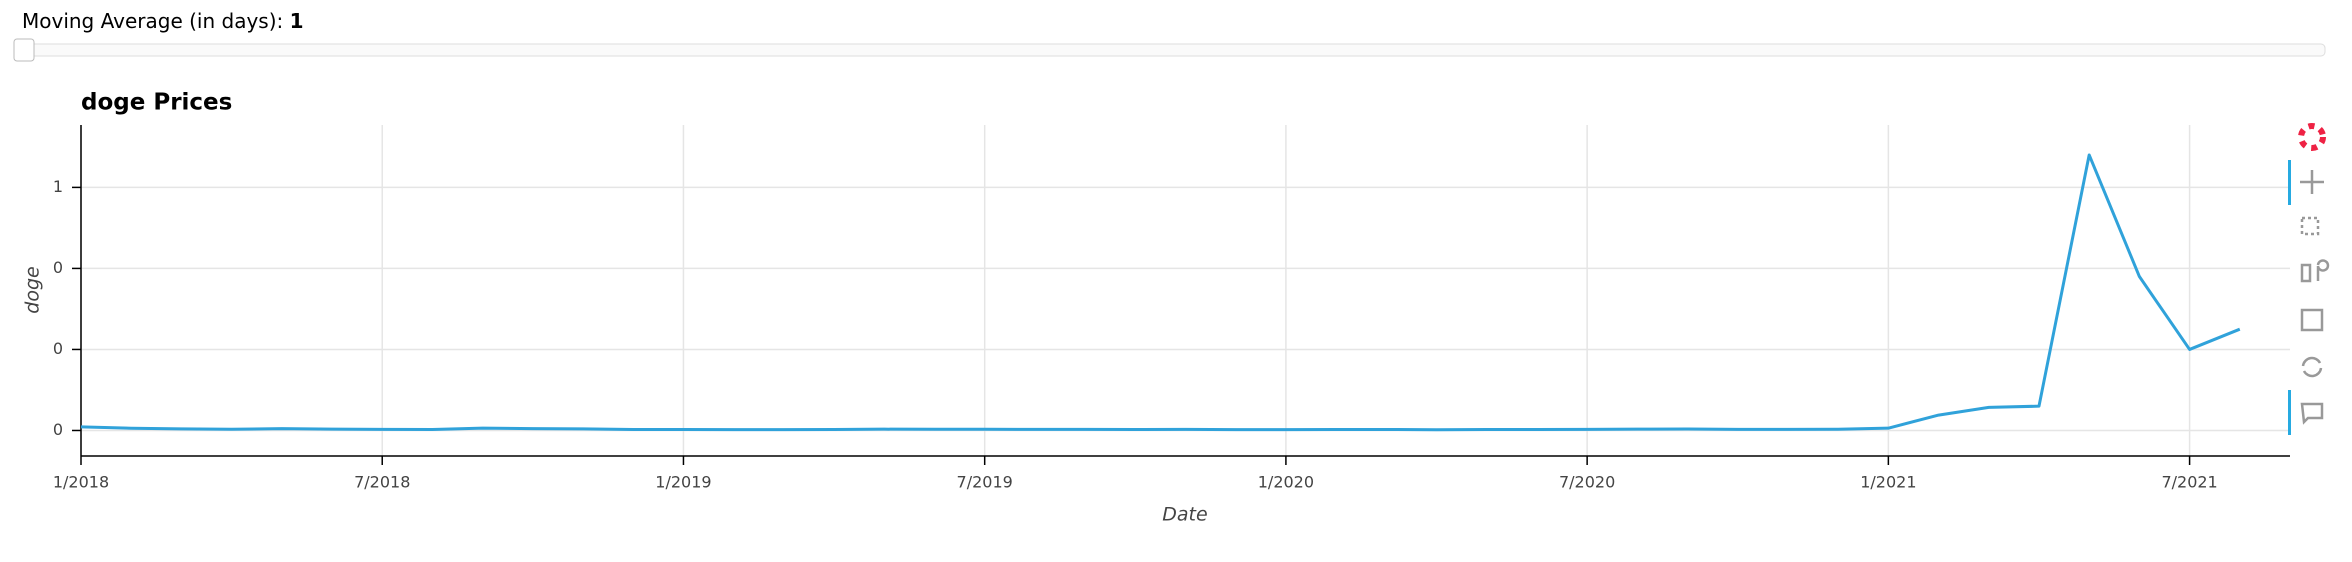 The width and height of the screenshot is (2352, 562). I want to click on x-tick-label: 7/2020, so click(1587, 482).